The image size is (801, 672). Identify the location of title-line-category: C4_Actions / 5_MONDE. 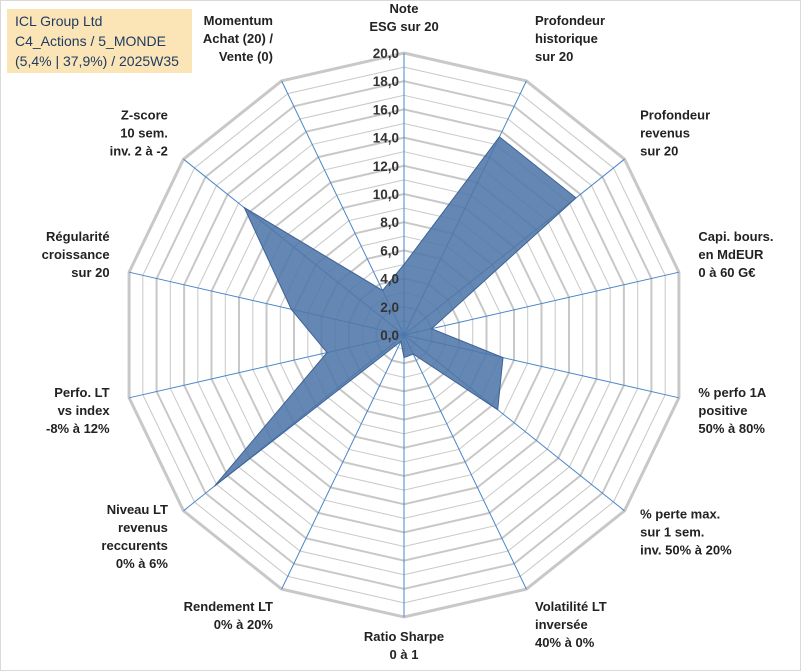
(90, 41).